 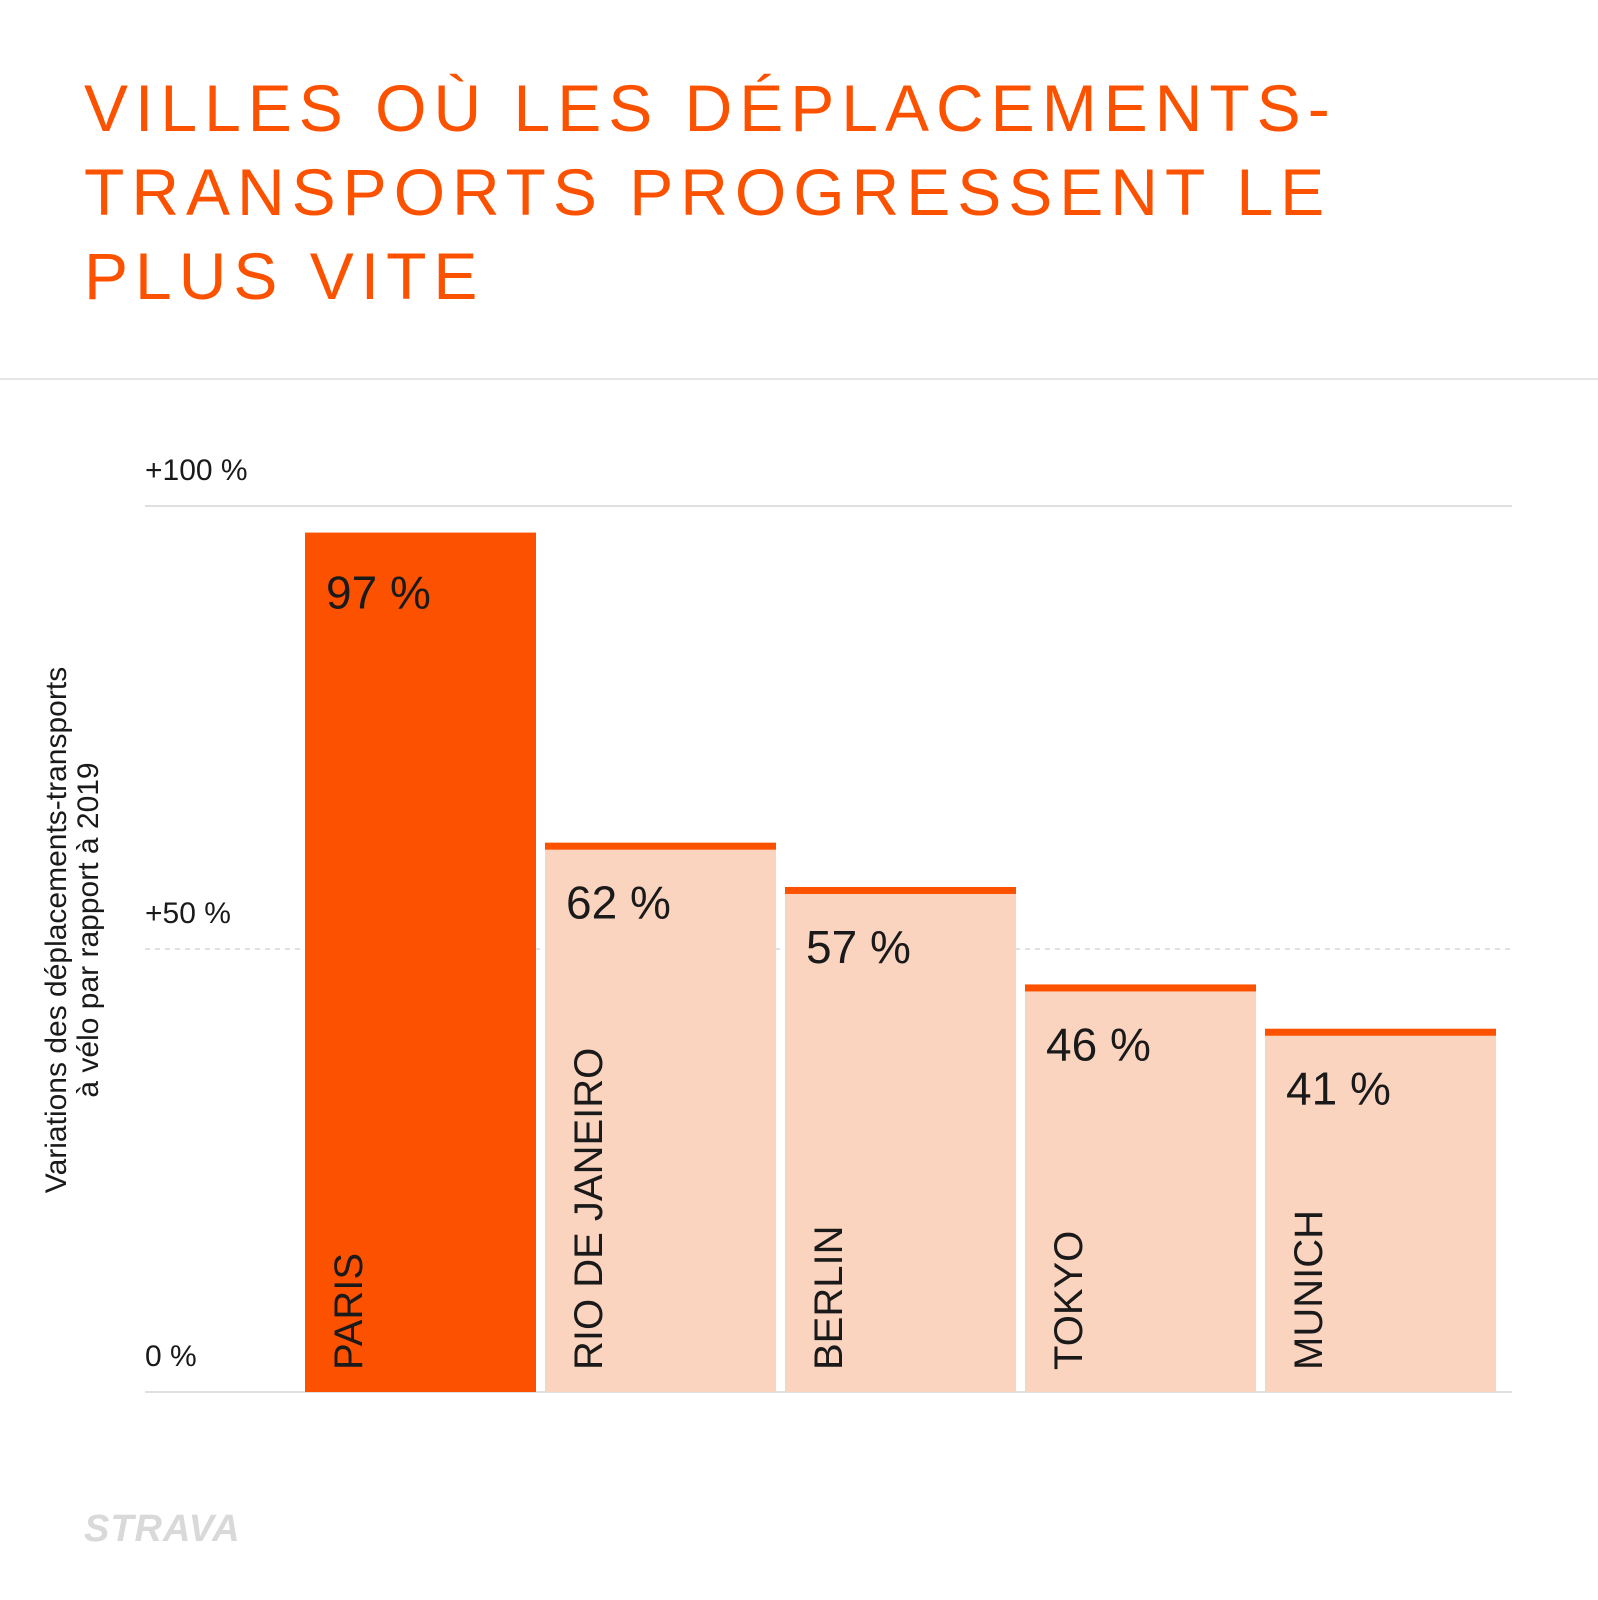 What do you see at coordinates (710, 108) in the screenshot?
I see `title-line-1: VILLES OÙ LES DÉPLACEMENTS-` at bounding box center [710, 108].